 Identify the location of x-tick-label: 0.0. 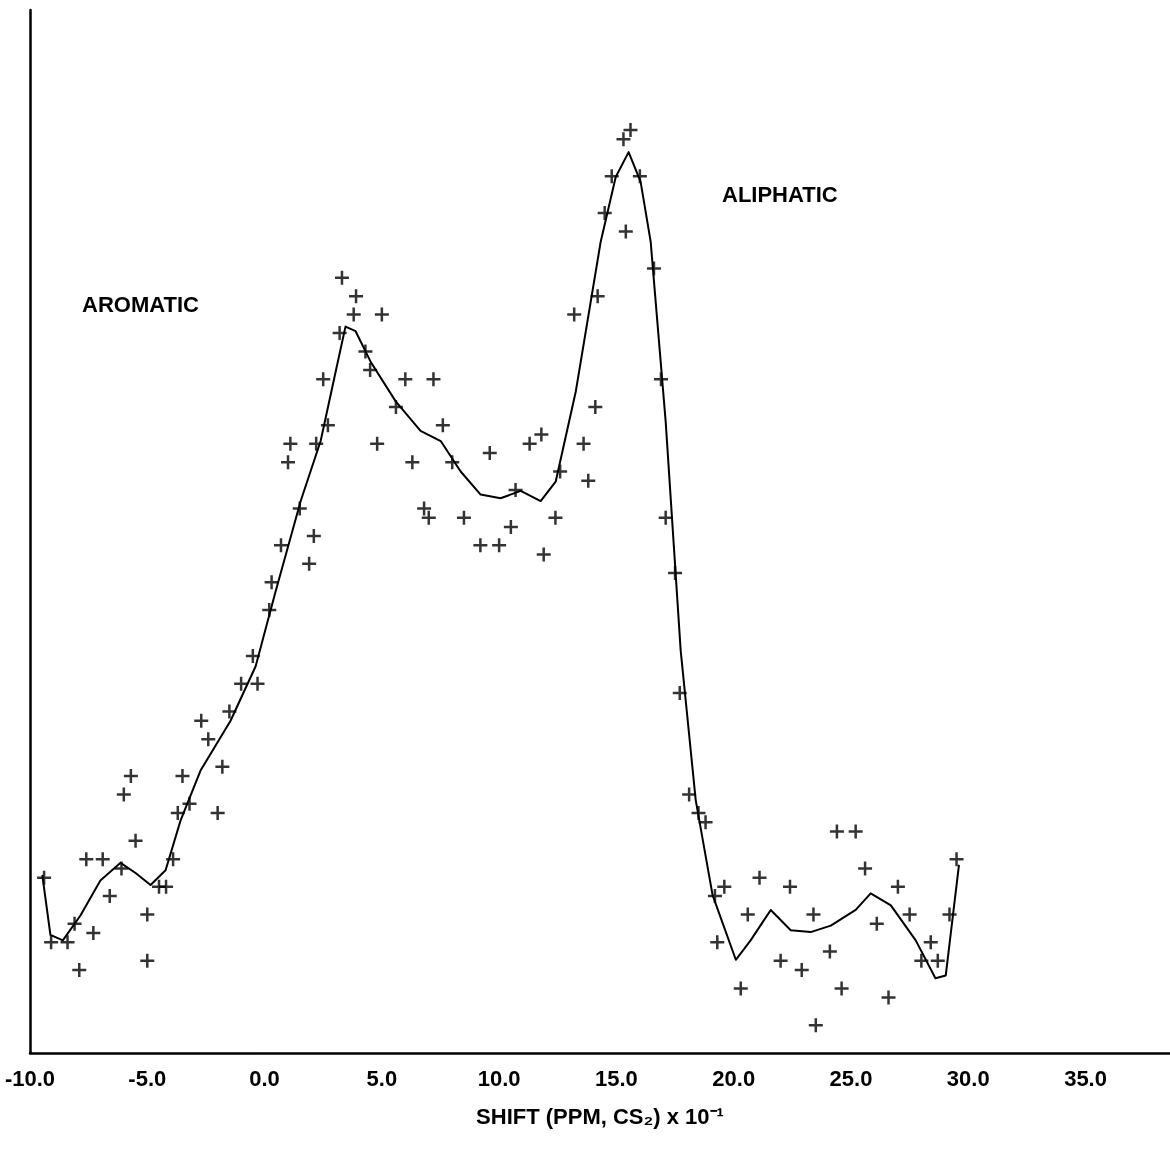
(264, 1078).